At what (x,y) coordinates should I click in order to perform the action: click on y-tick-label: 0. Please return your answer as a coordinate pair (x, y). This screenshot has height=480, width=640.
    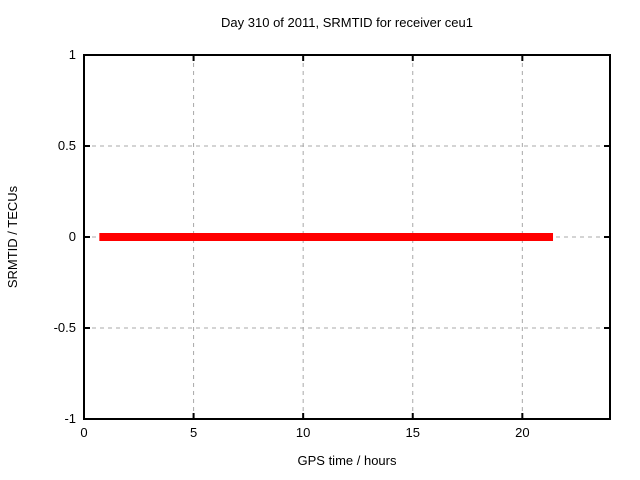
    Looking at the image, I should click on (72, 236).